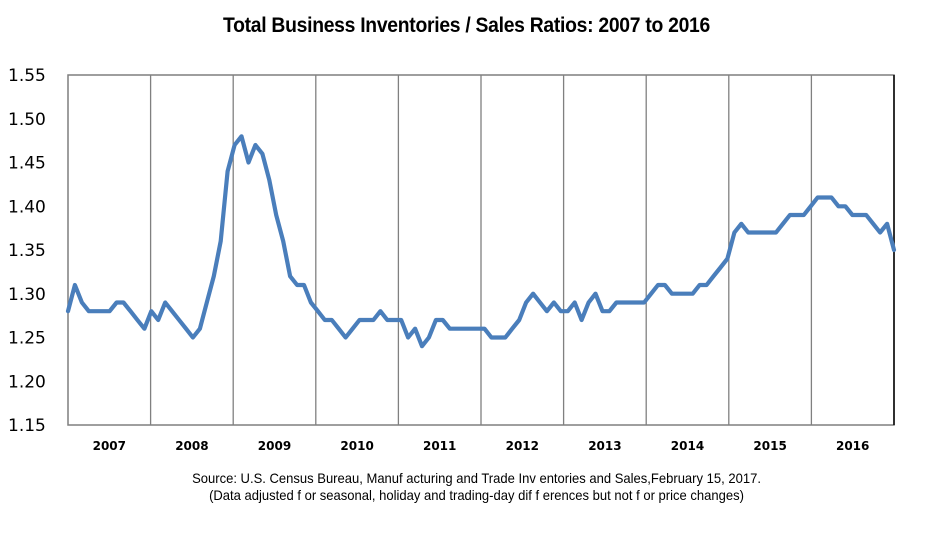 The height and width of the screenshot is (535, 933). Describe the element at coordinates (356, 446) in the screenshot. I see `x-tick-label: 2010` at that location.